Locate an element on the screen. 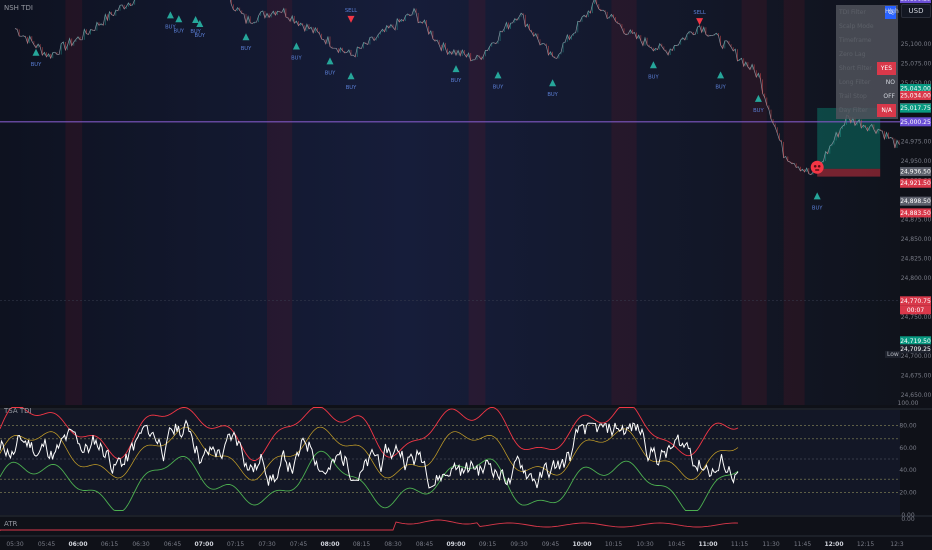 This screenshot has width=932, height=550. tsa-upper-band is located at coordinates (369, 434).